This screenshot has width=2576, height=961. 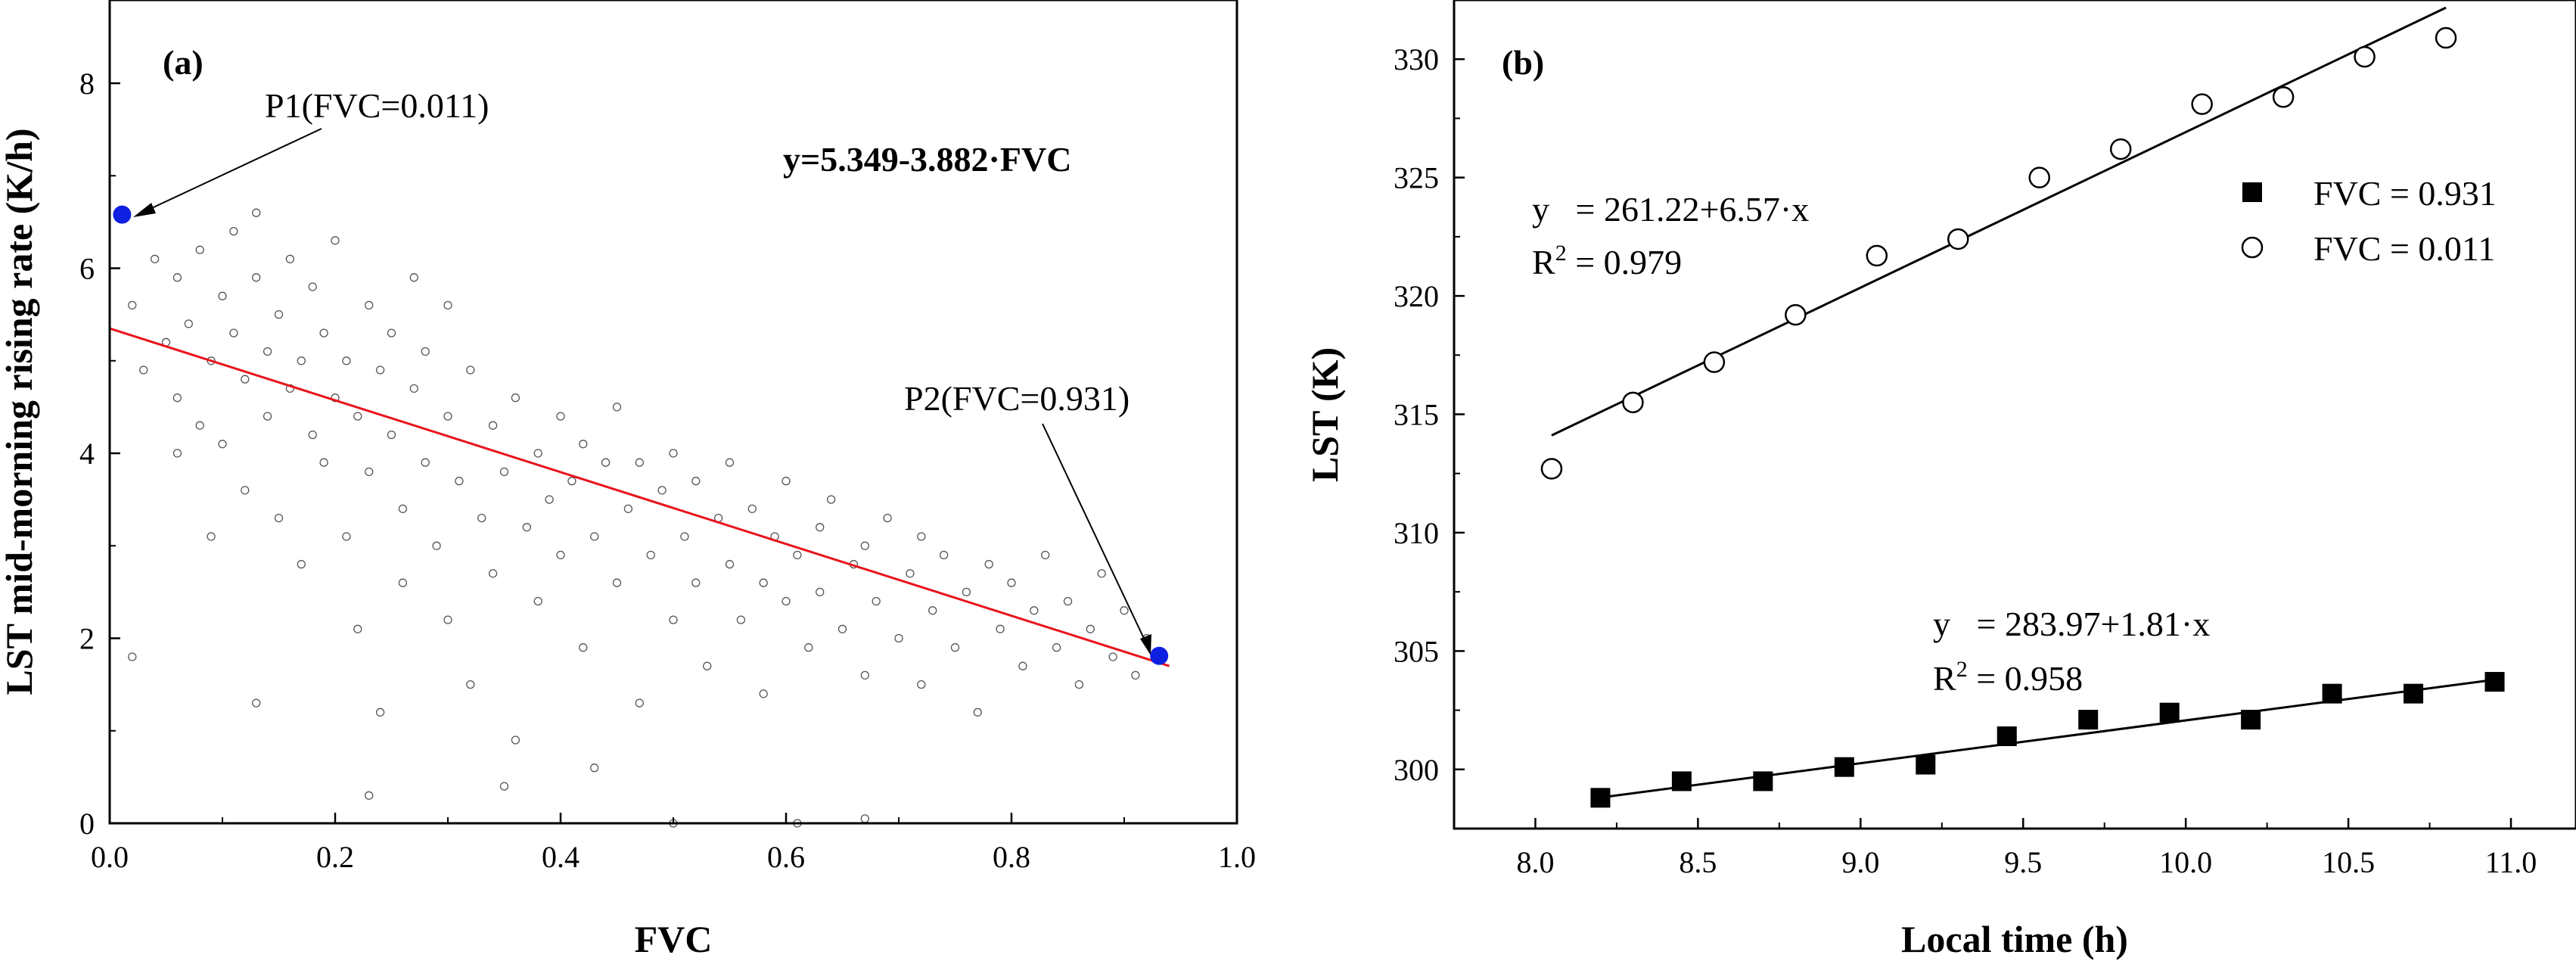 I want to click on b-y-tick-label-1: 305, so click(x=1416, y=651).